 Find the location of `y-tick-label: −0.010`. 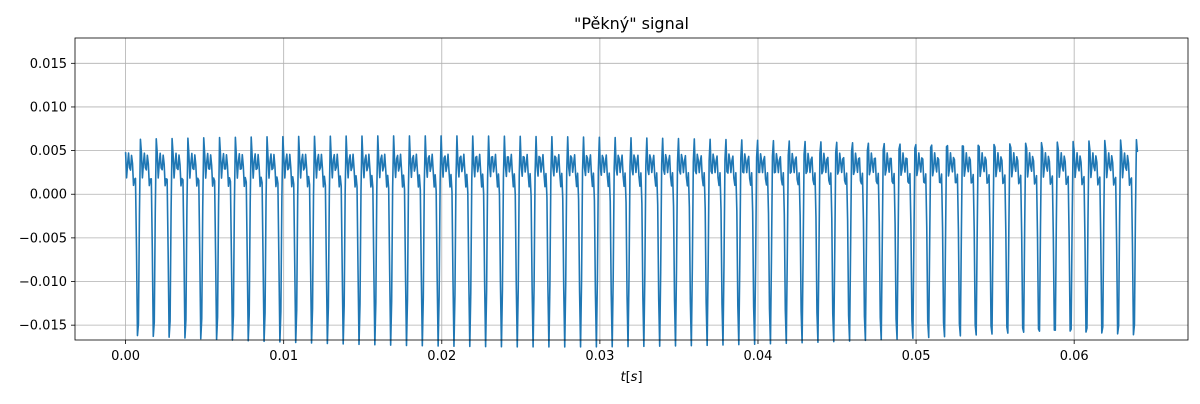

y-tick-label: −0.010 is located at coordinates (43, 282).